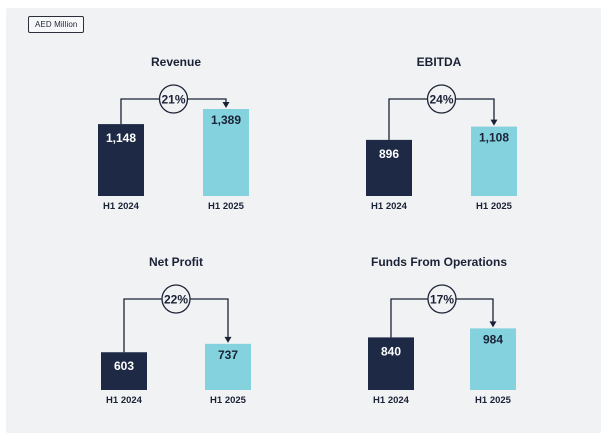 The image size is (607, 439). I want to click on chart-0-title: Revenue, so click(176, 62).